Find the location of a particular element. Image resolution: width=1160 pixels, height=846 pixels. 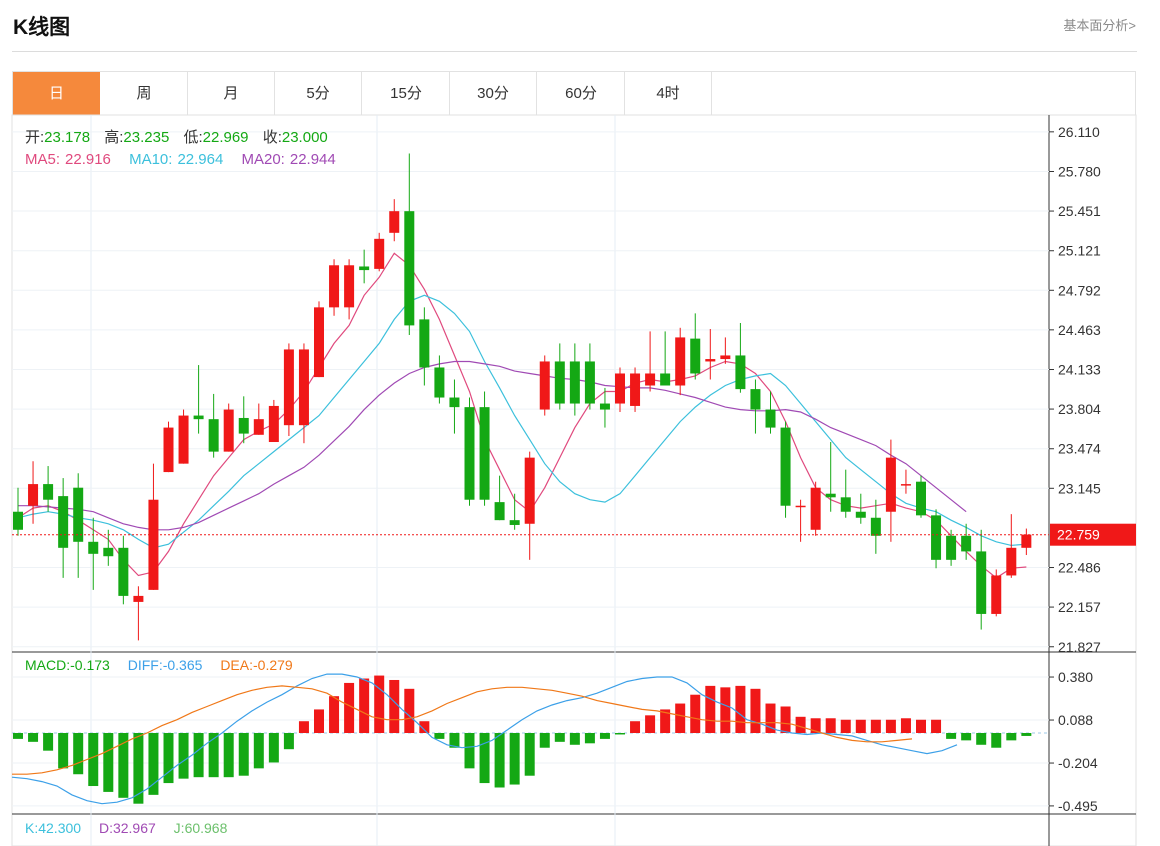

tab-60min: 60分 is located at coordinates (581, 93).